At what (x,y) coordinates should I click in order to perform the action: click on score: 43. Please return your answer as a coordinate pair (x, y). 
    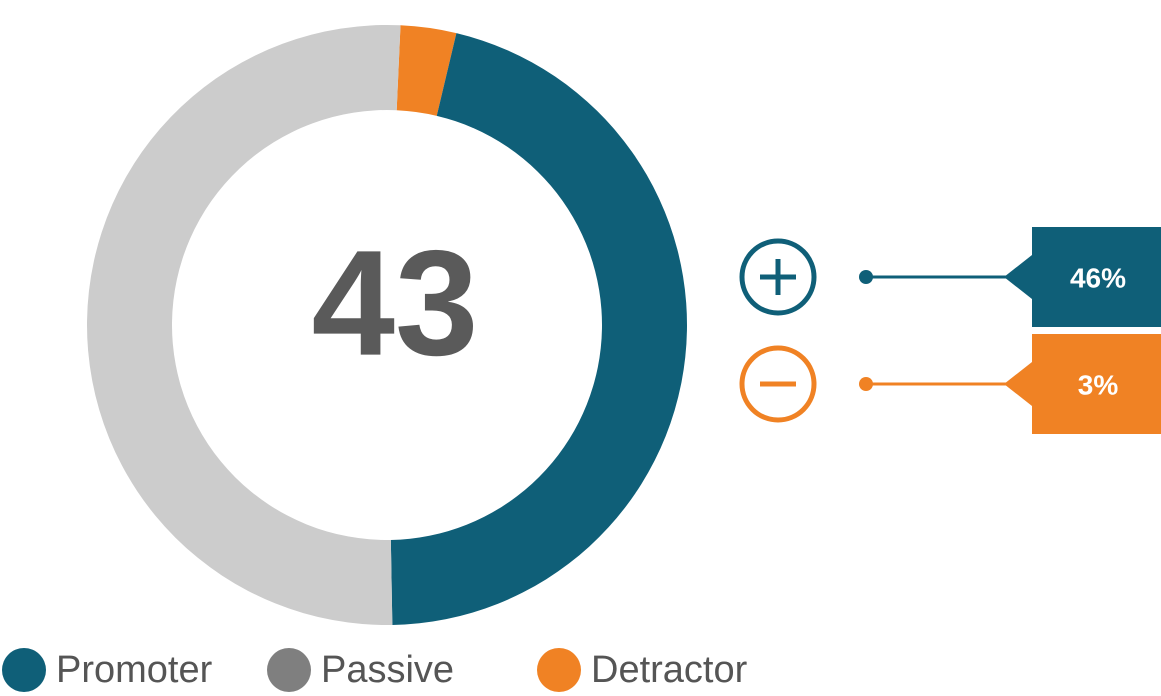
    Looking at the image, I should click on (395, 303).